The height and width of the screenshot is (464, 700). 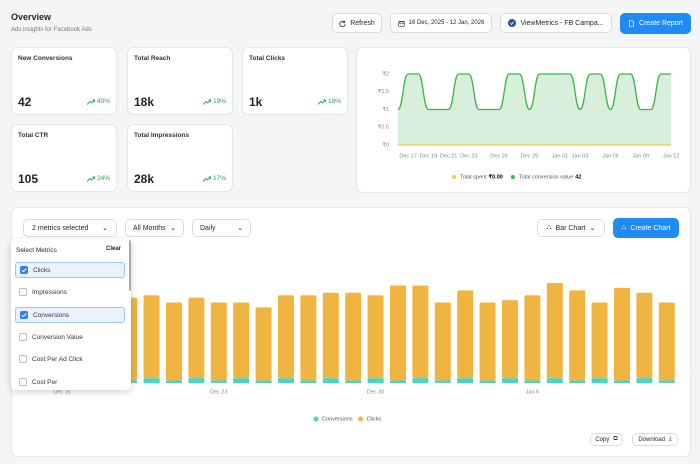 What do you see at coordinates (602, 439) in the screenshot?
I see `button-label: Copy` at bounding box center [602, 439].